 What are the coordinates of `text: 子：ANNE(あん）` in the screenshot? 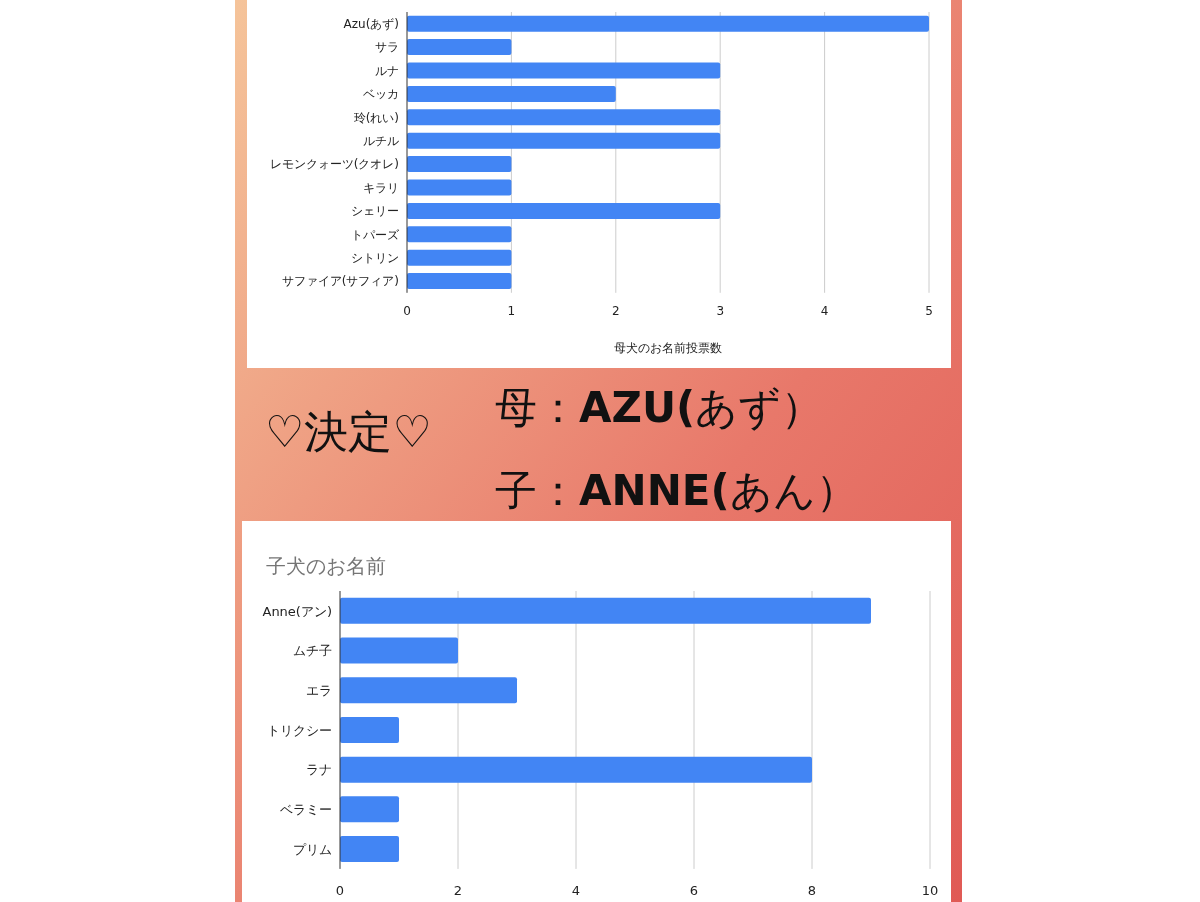 It's located at (676, 490).